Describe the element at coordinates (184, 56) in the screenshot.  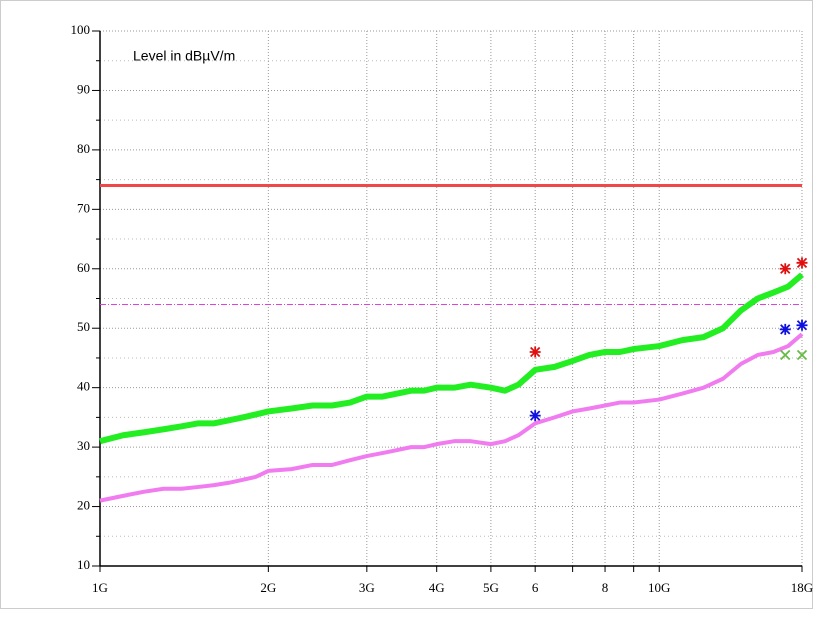
I see `chart-title: Level in dBµV/m` at that location.